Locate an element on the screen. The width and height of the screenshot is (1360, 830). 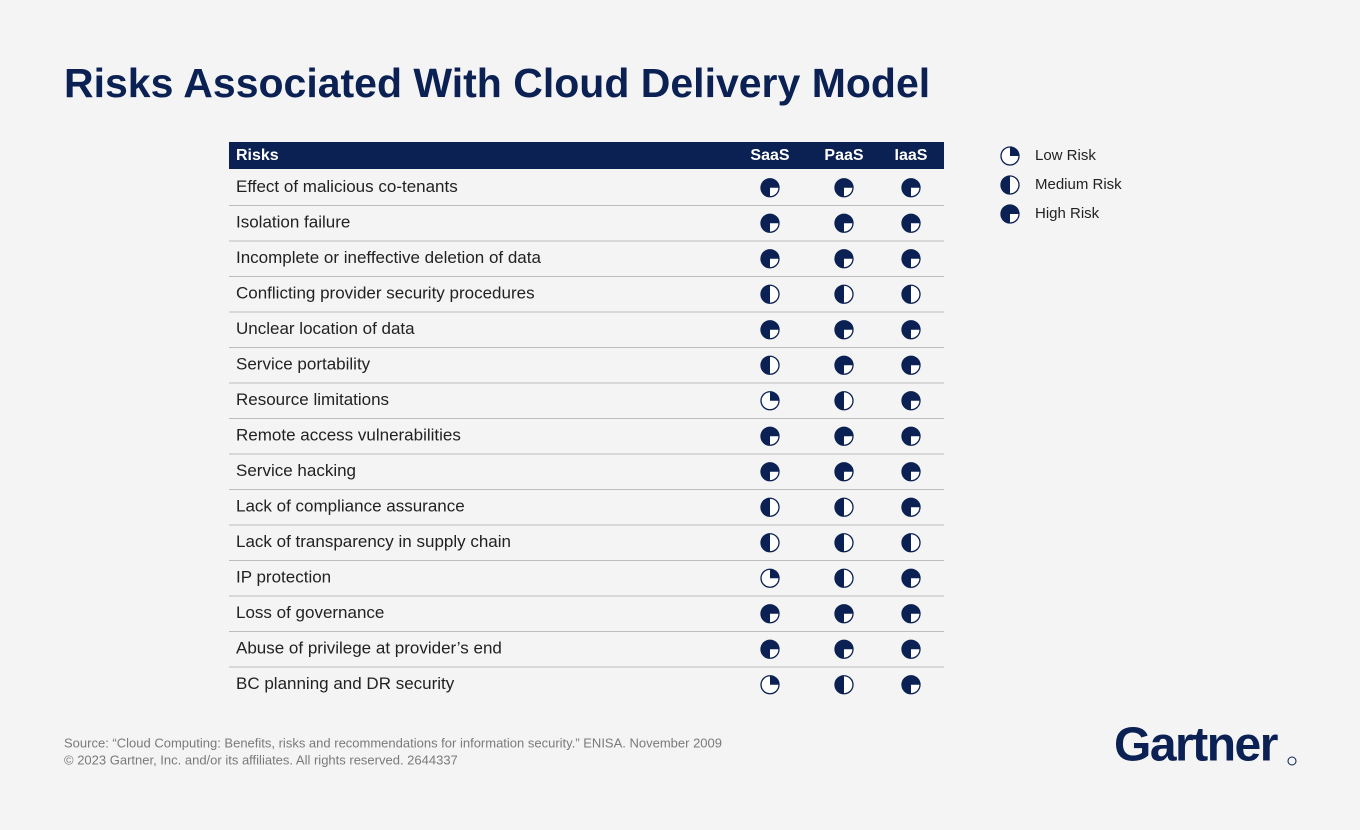
risk-label: IP protection is located at coordinates (283, 577).